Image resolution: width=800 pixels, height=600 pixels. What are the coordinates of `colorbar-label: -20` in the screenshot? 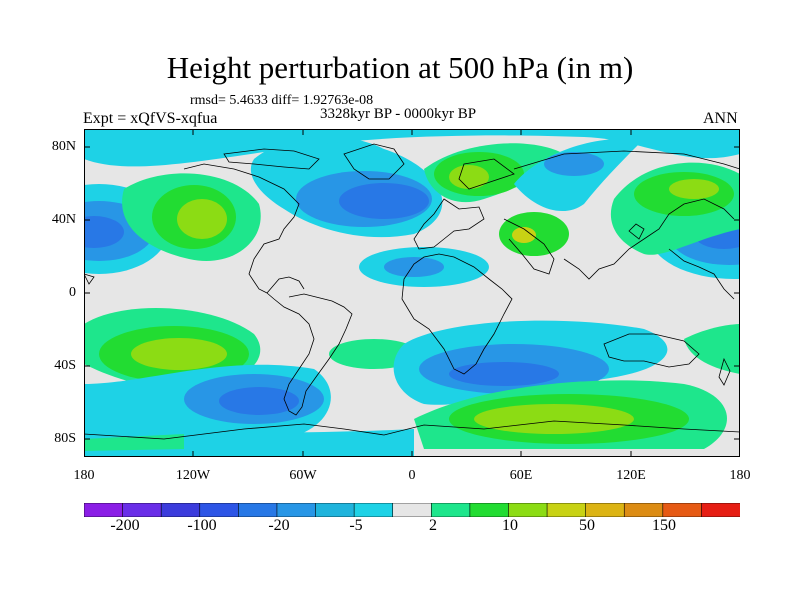 It's located at (279, 525).